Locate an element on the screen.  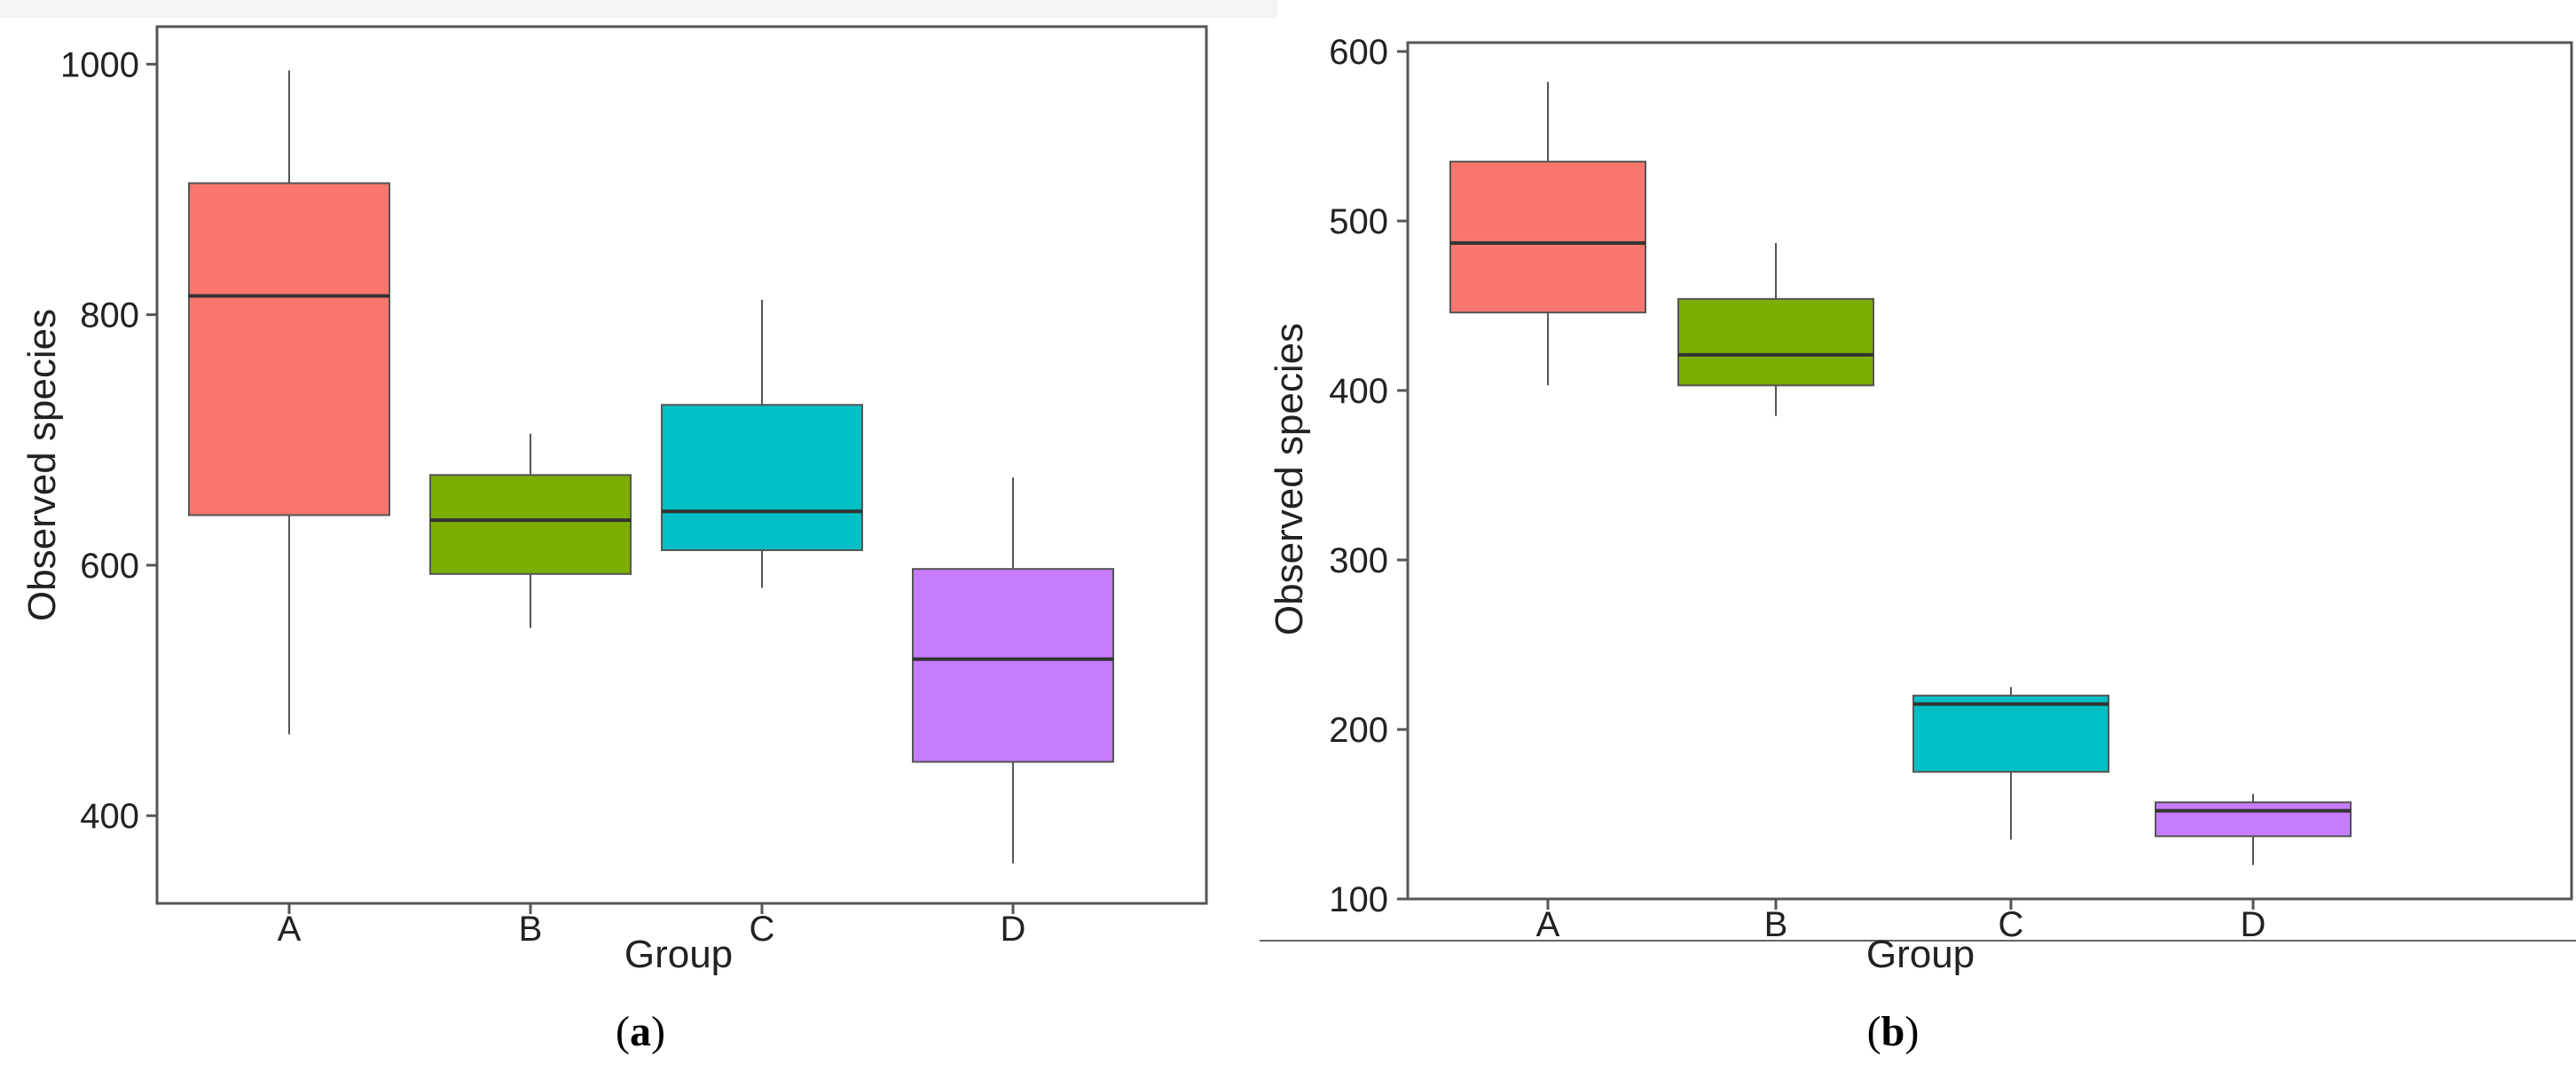
panel-caption-a: (a) is located at coordinates (640, 1031).